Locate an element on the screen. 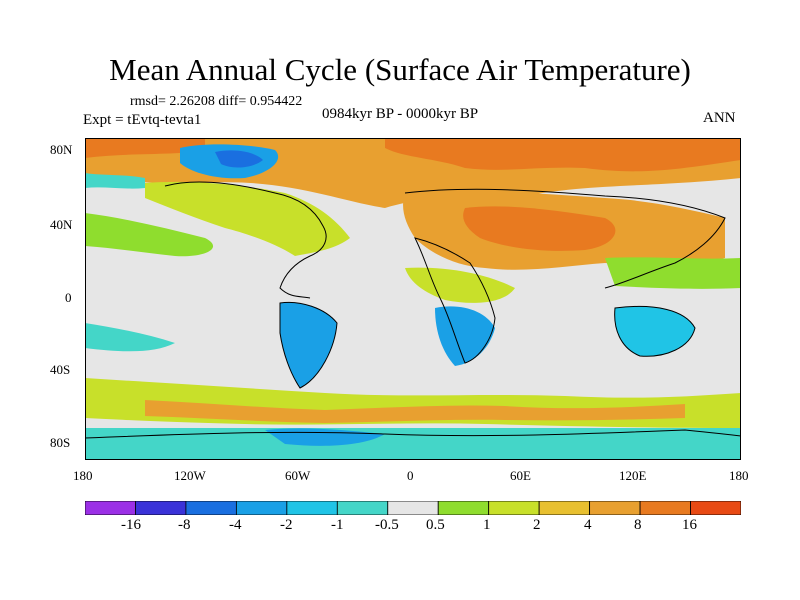  colorbar-label-6: -0.5 is located at coordinates (387, 525).